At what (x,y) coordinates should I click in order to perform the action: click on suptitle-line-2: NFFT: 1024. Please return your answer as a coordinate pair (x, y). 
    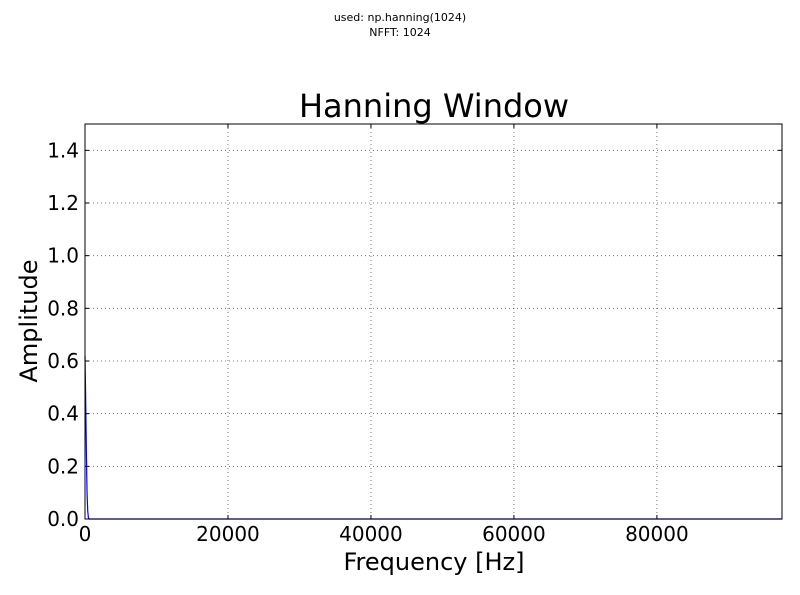
    Looking at the image, I should click on (400, 32).